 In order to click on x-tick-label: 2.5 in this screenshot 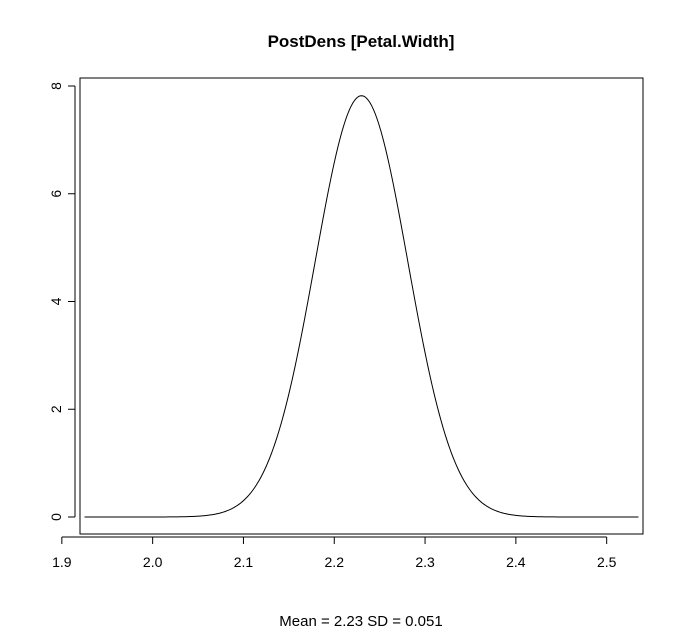, I will do `click(607, 562)`.